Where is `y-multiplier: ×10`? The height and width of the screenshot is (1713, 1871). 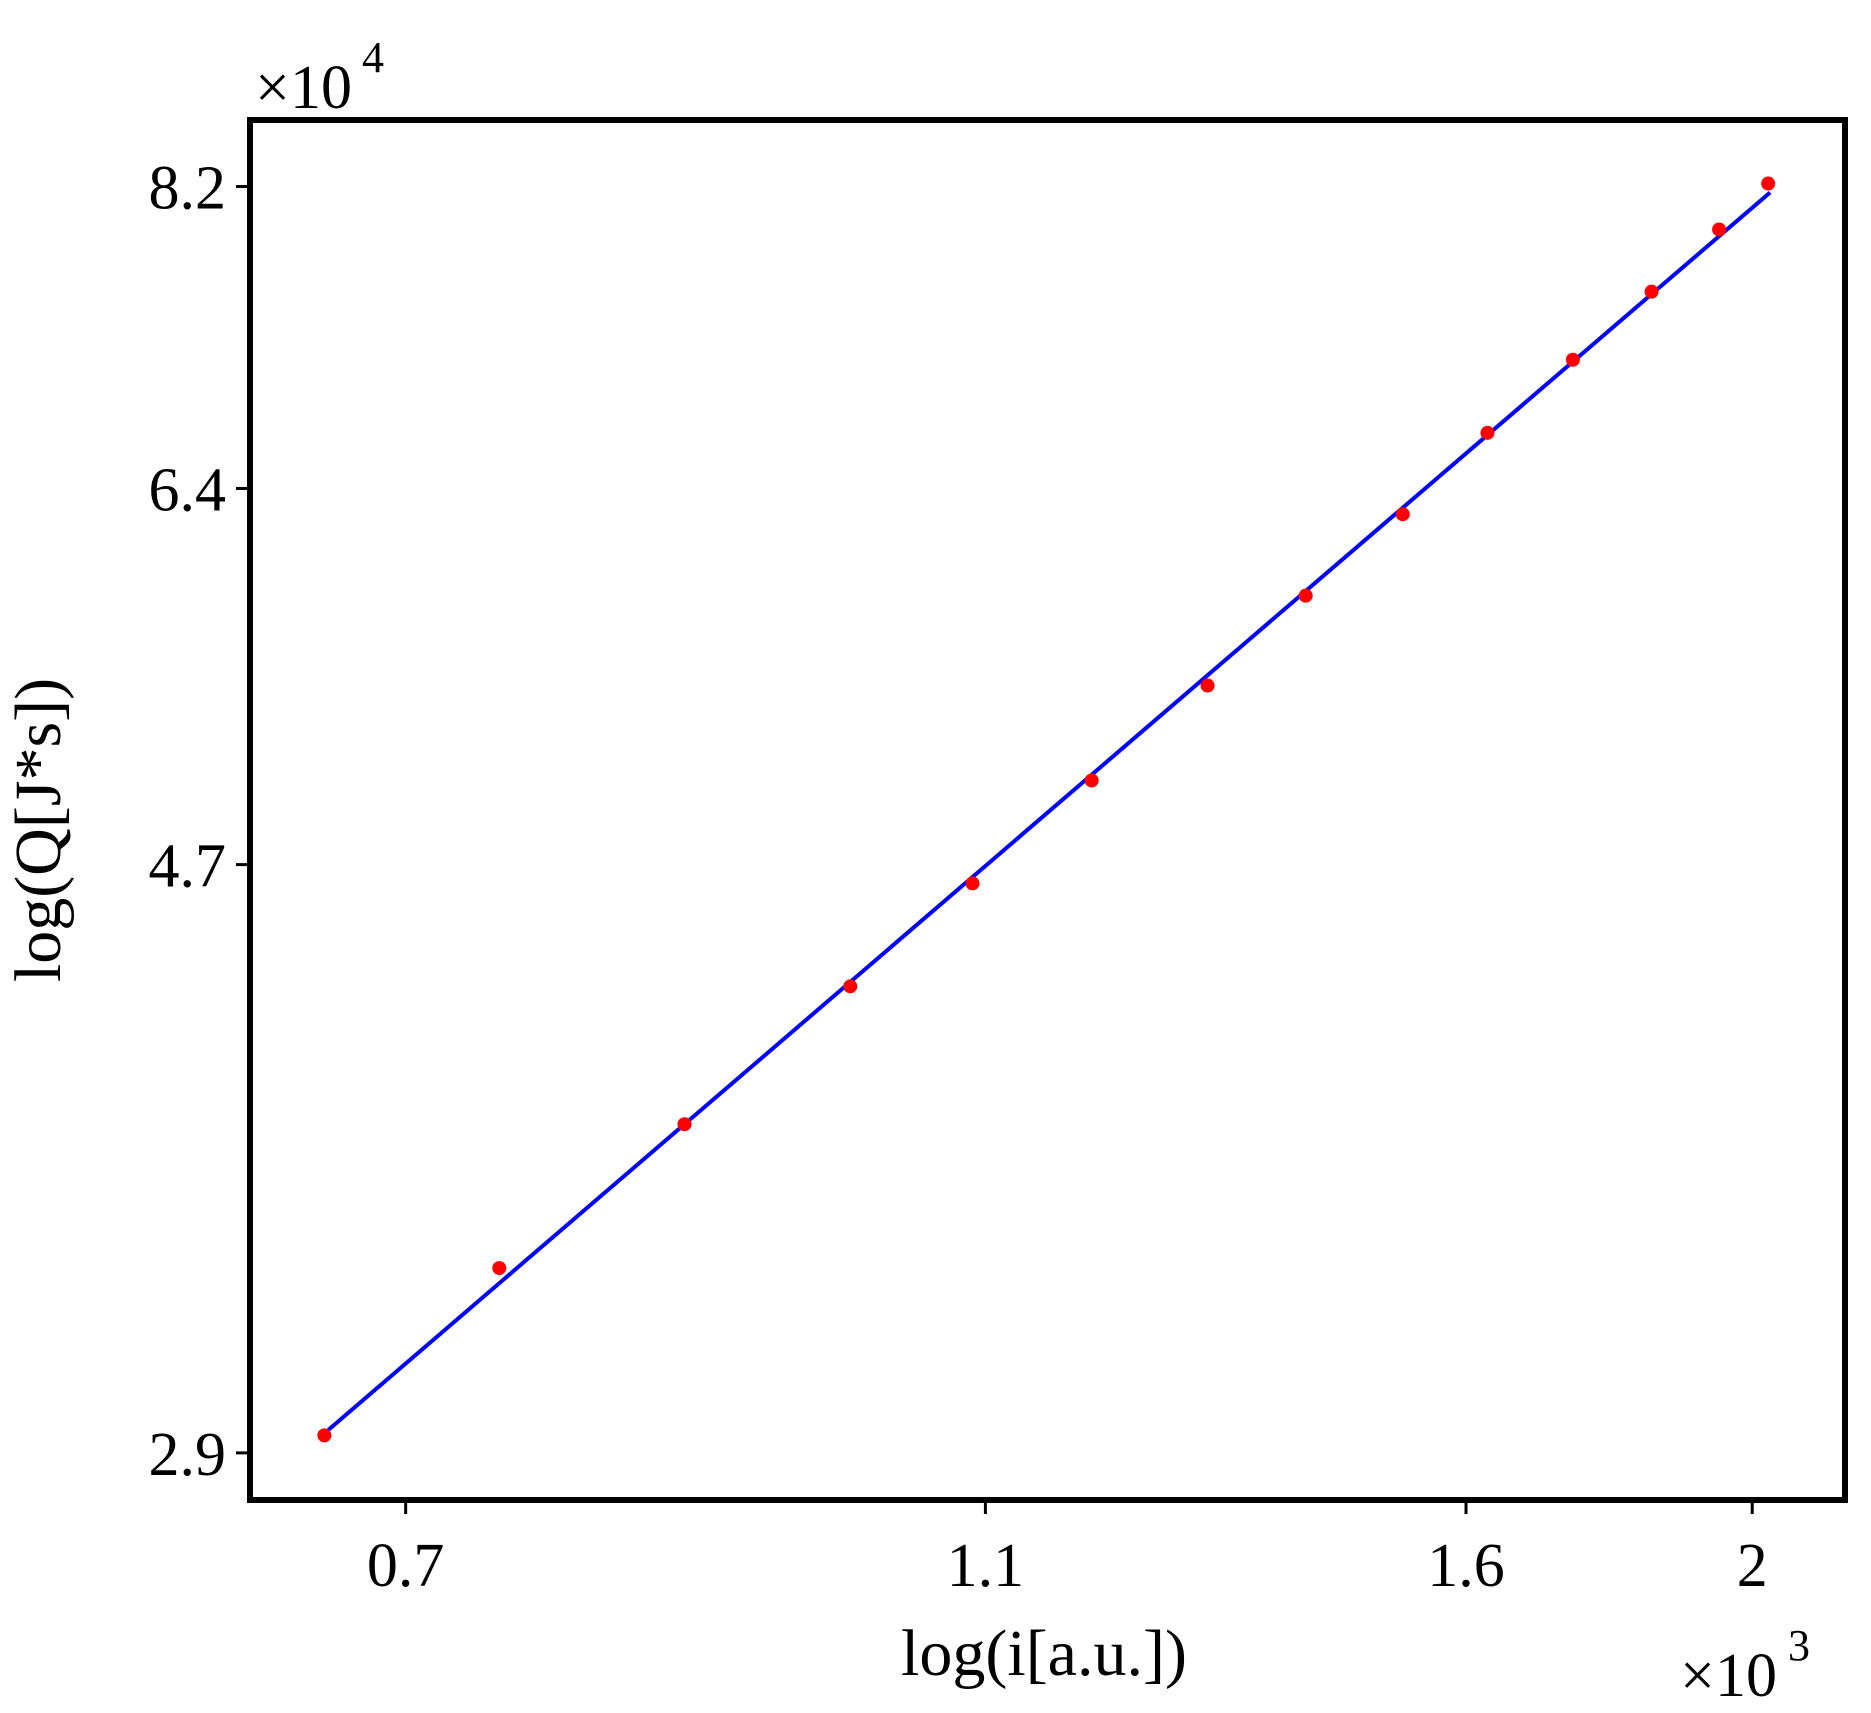 y-multiplier: ×10 is located at coordinates (303, 88).